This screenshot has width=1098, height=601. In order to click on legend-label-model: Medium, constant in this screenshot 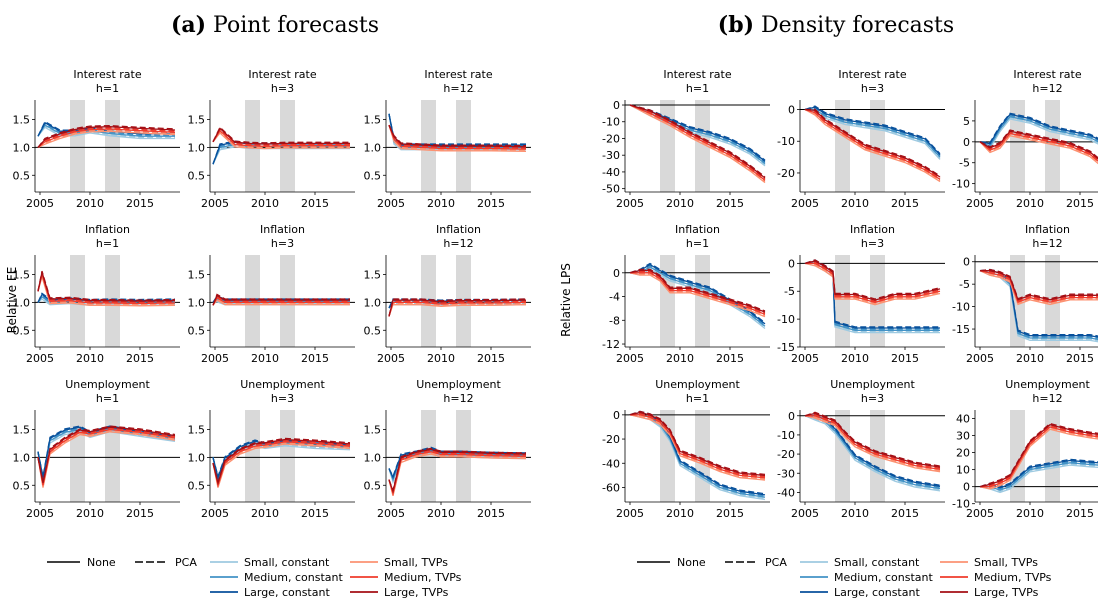, I will do `click(883, 577)`.